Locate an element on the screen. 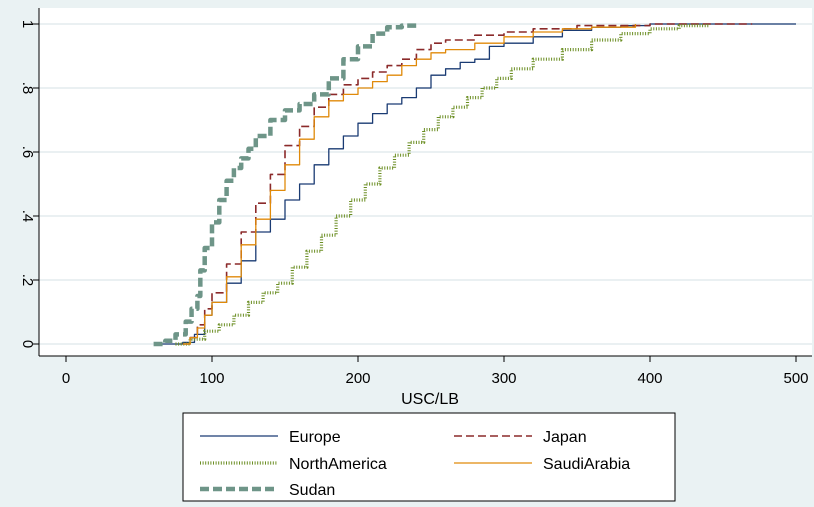 The image size is (814, 507). y-tick-label-0: 0 is located at coordinates (27, 344).